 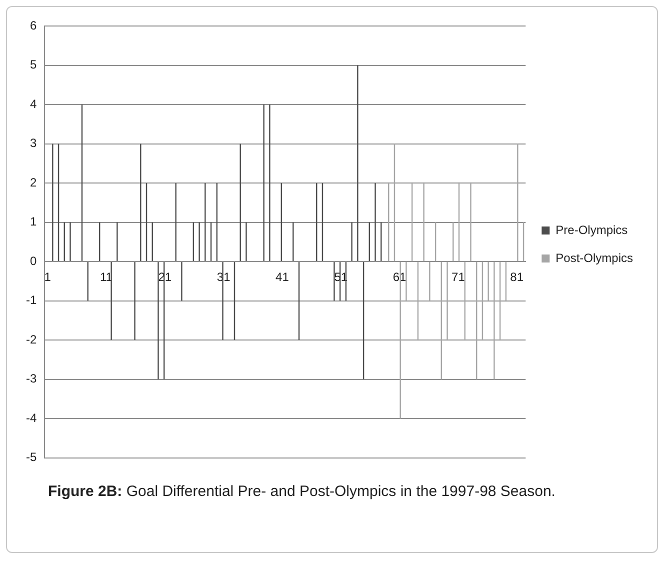 I want to click on y-tick-label: -1, so click(x=31, y=300).